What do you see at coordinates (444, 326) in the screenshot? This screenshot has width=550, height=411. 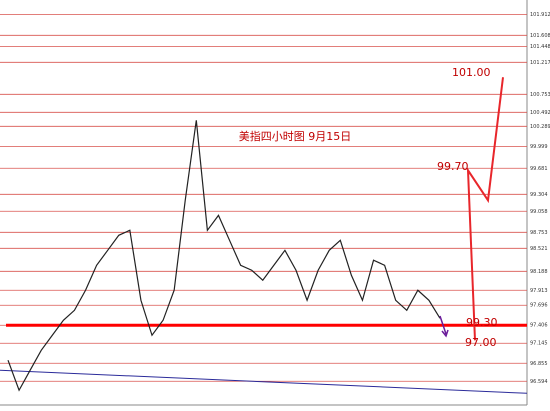 I see `arrow` at bounding box center [444, 326].